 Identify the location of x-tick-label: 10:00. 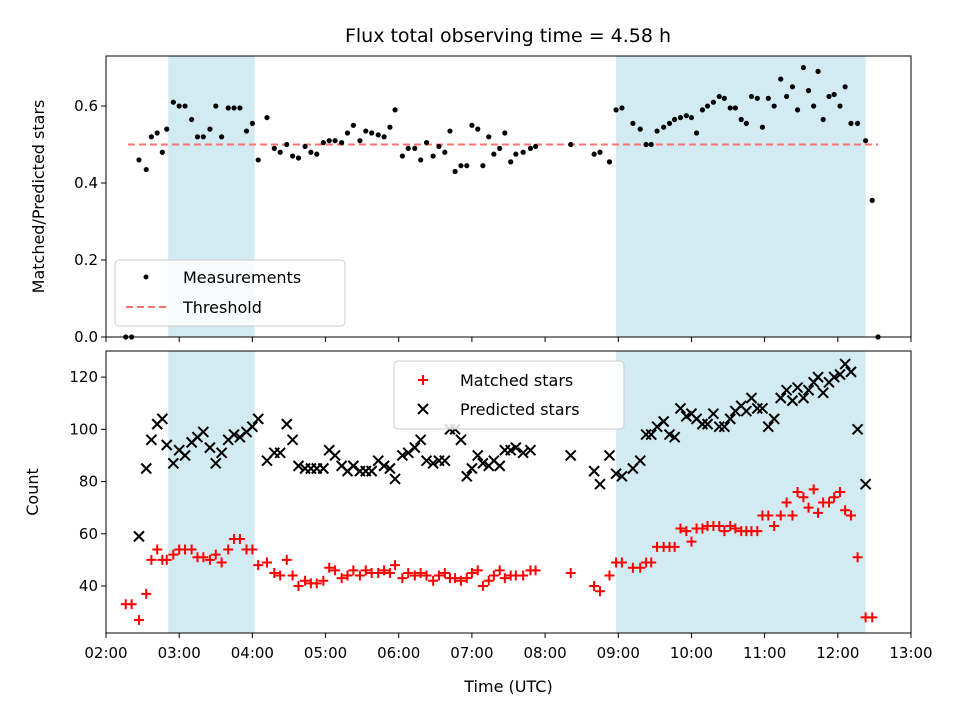
(691, 653).